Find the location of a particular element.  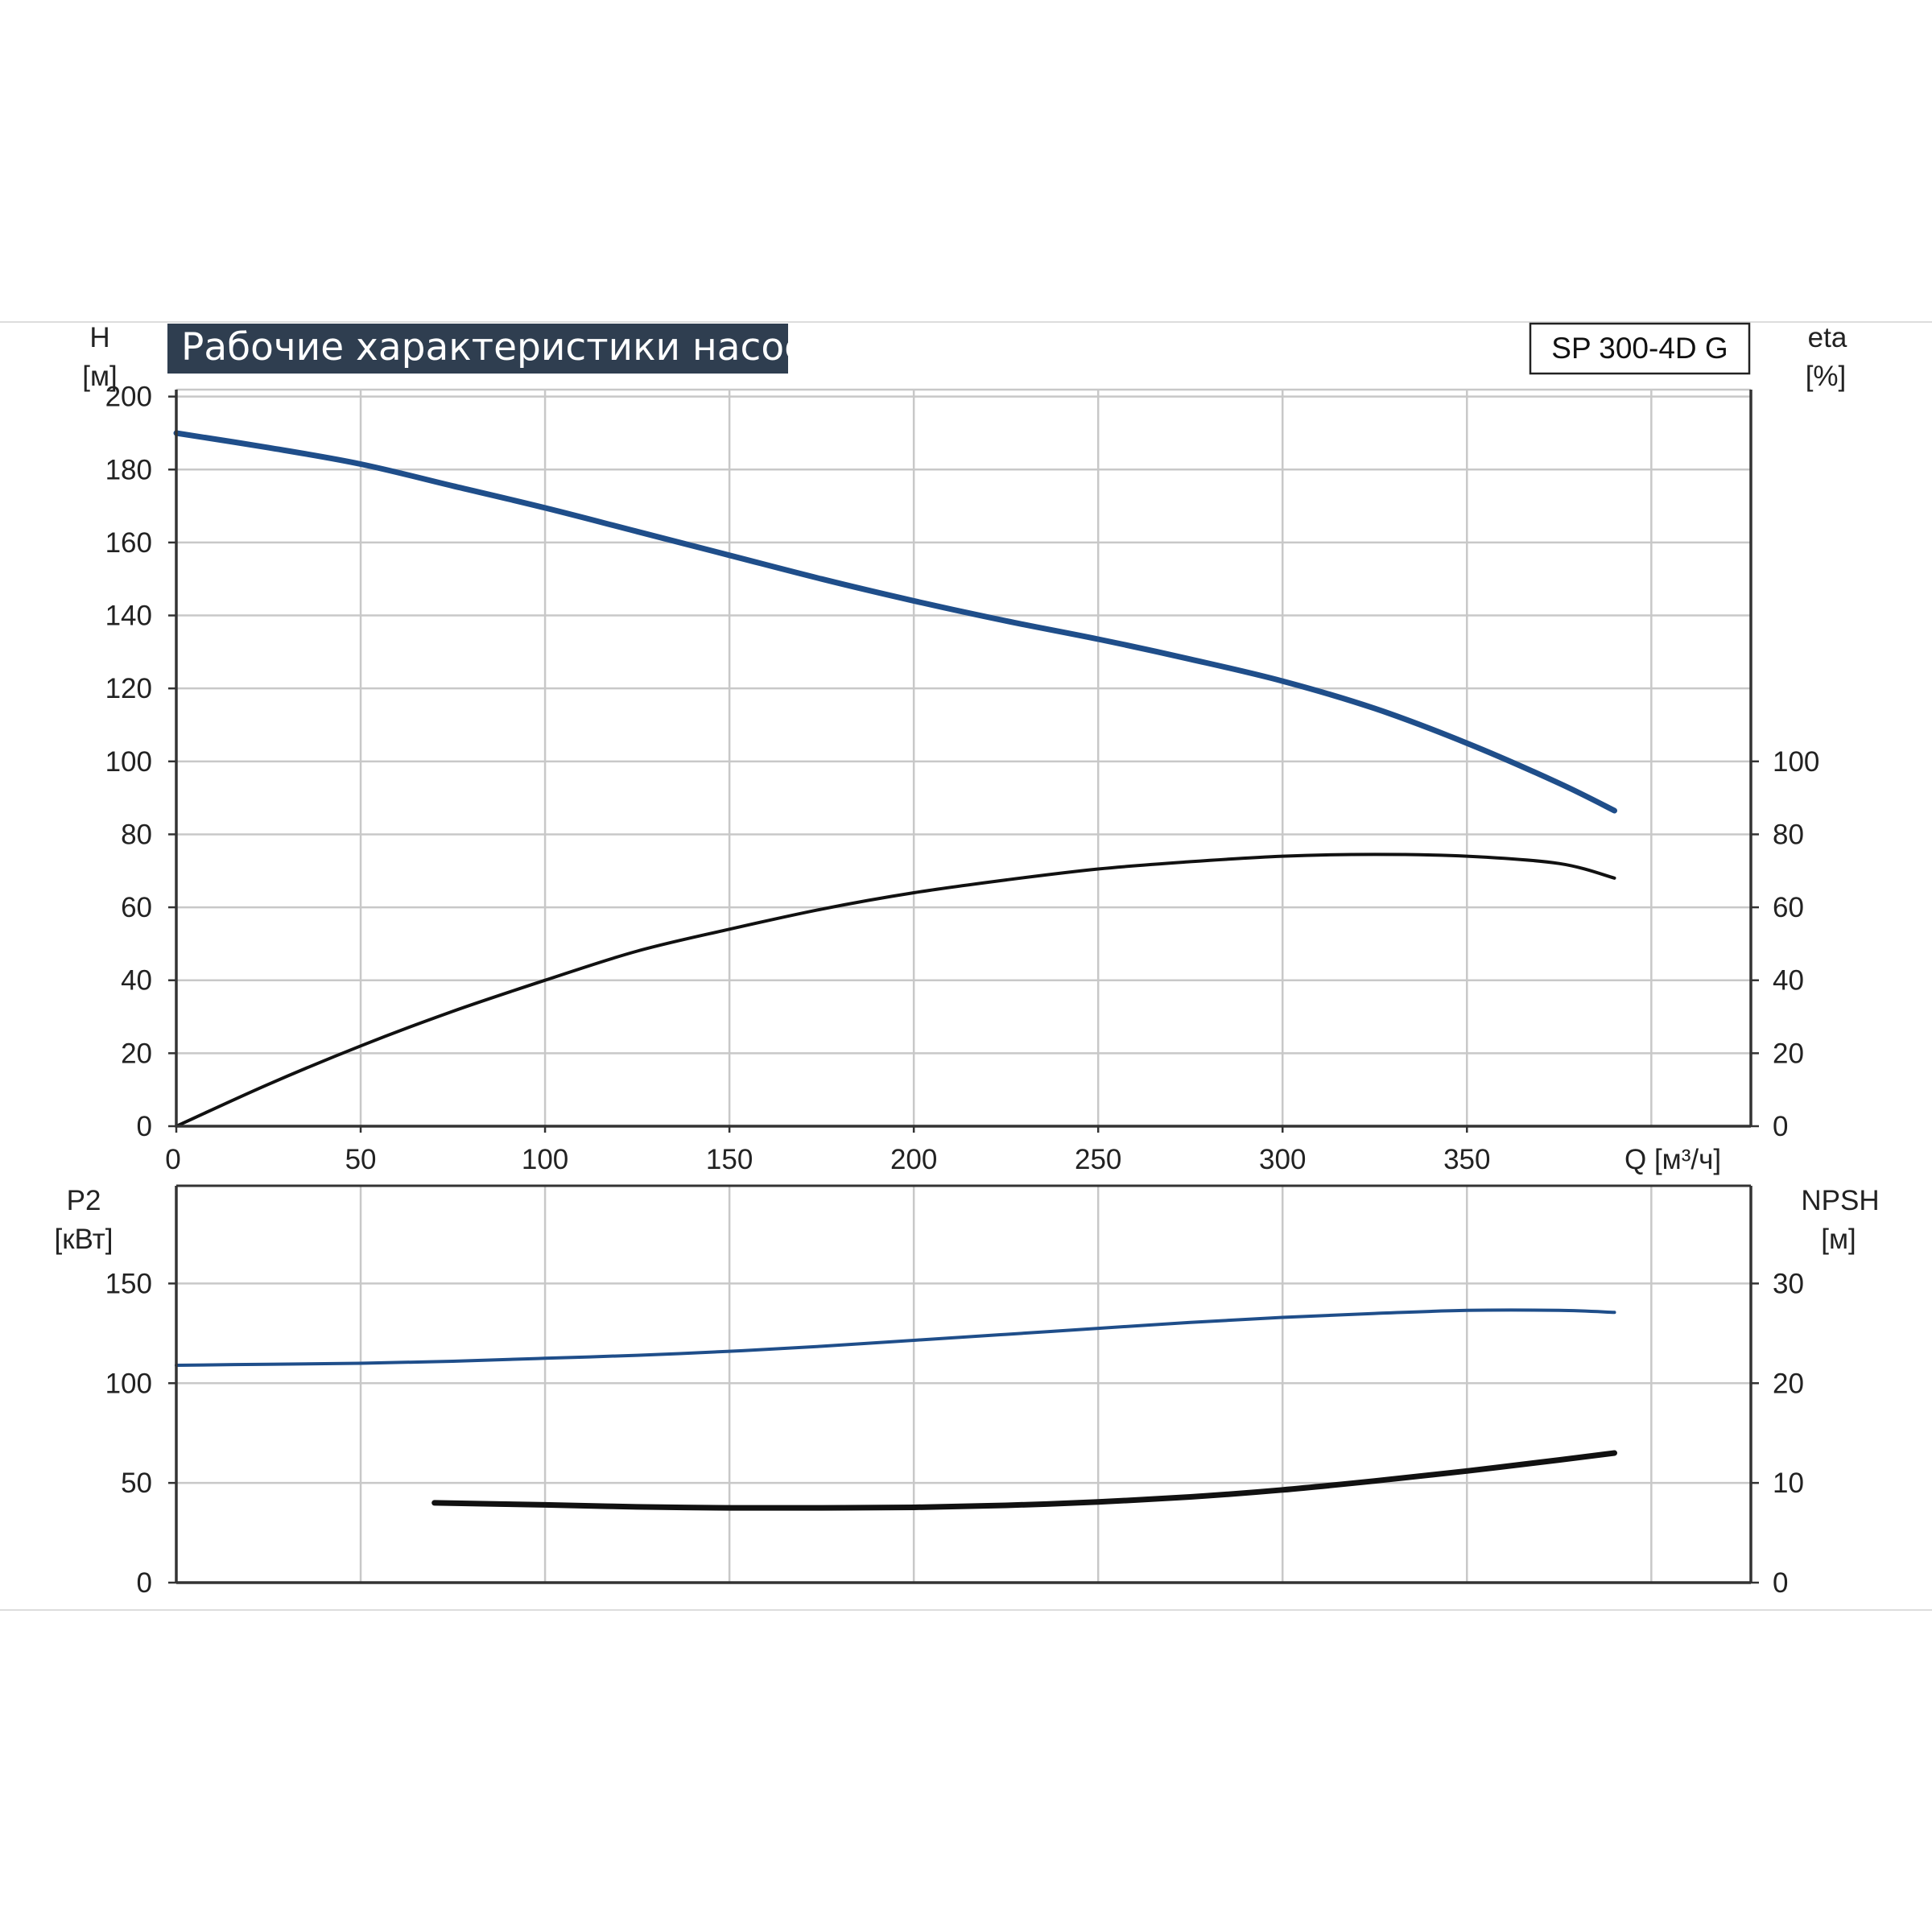

x-axis-label: Q [м³/ч] is located at coordinates (1672, 1159).